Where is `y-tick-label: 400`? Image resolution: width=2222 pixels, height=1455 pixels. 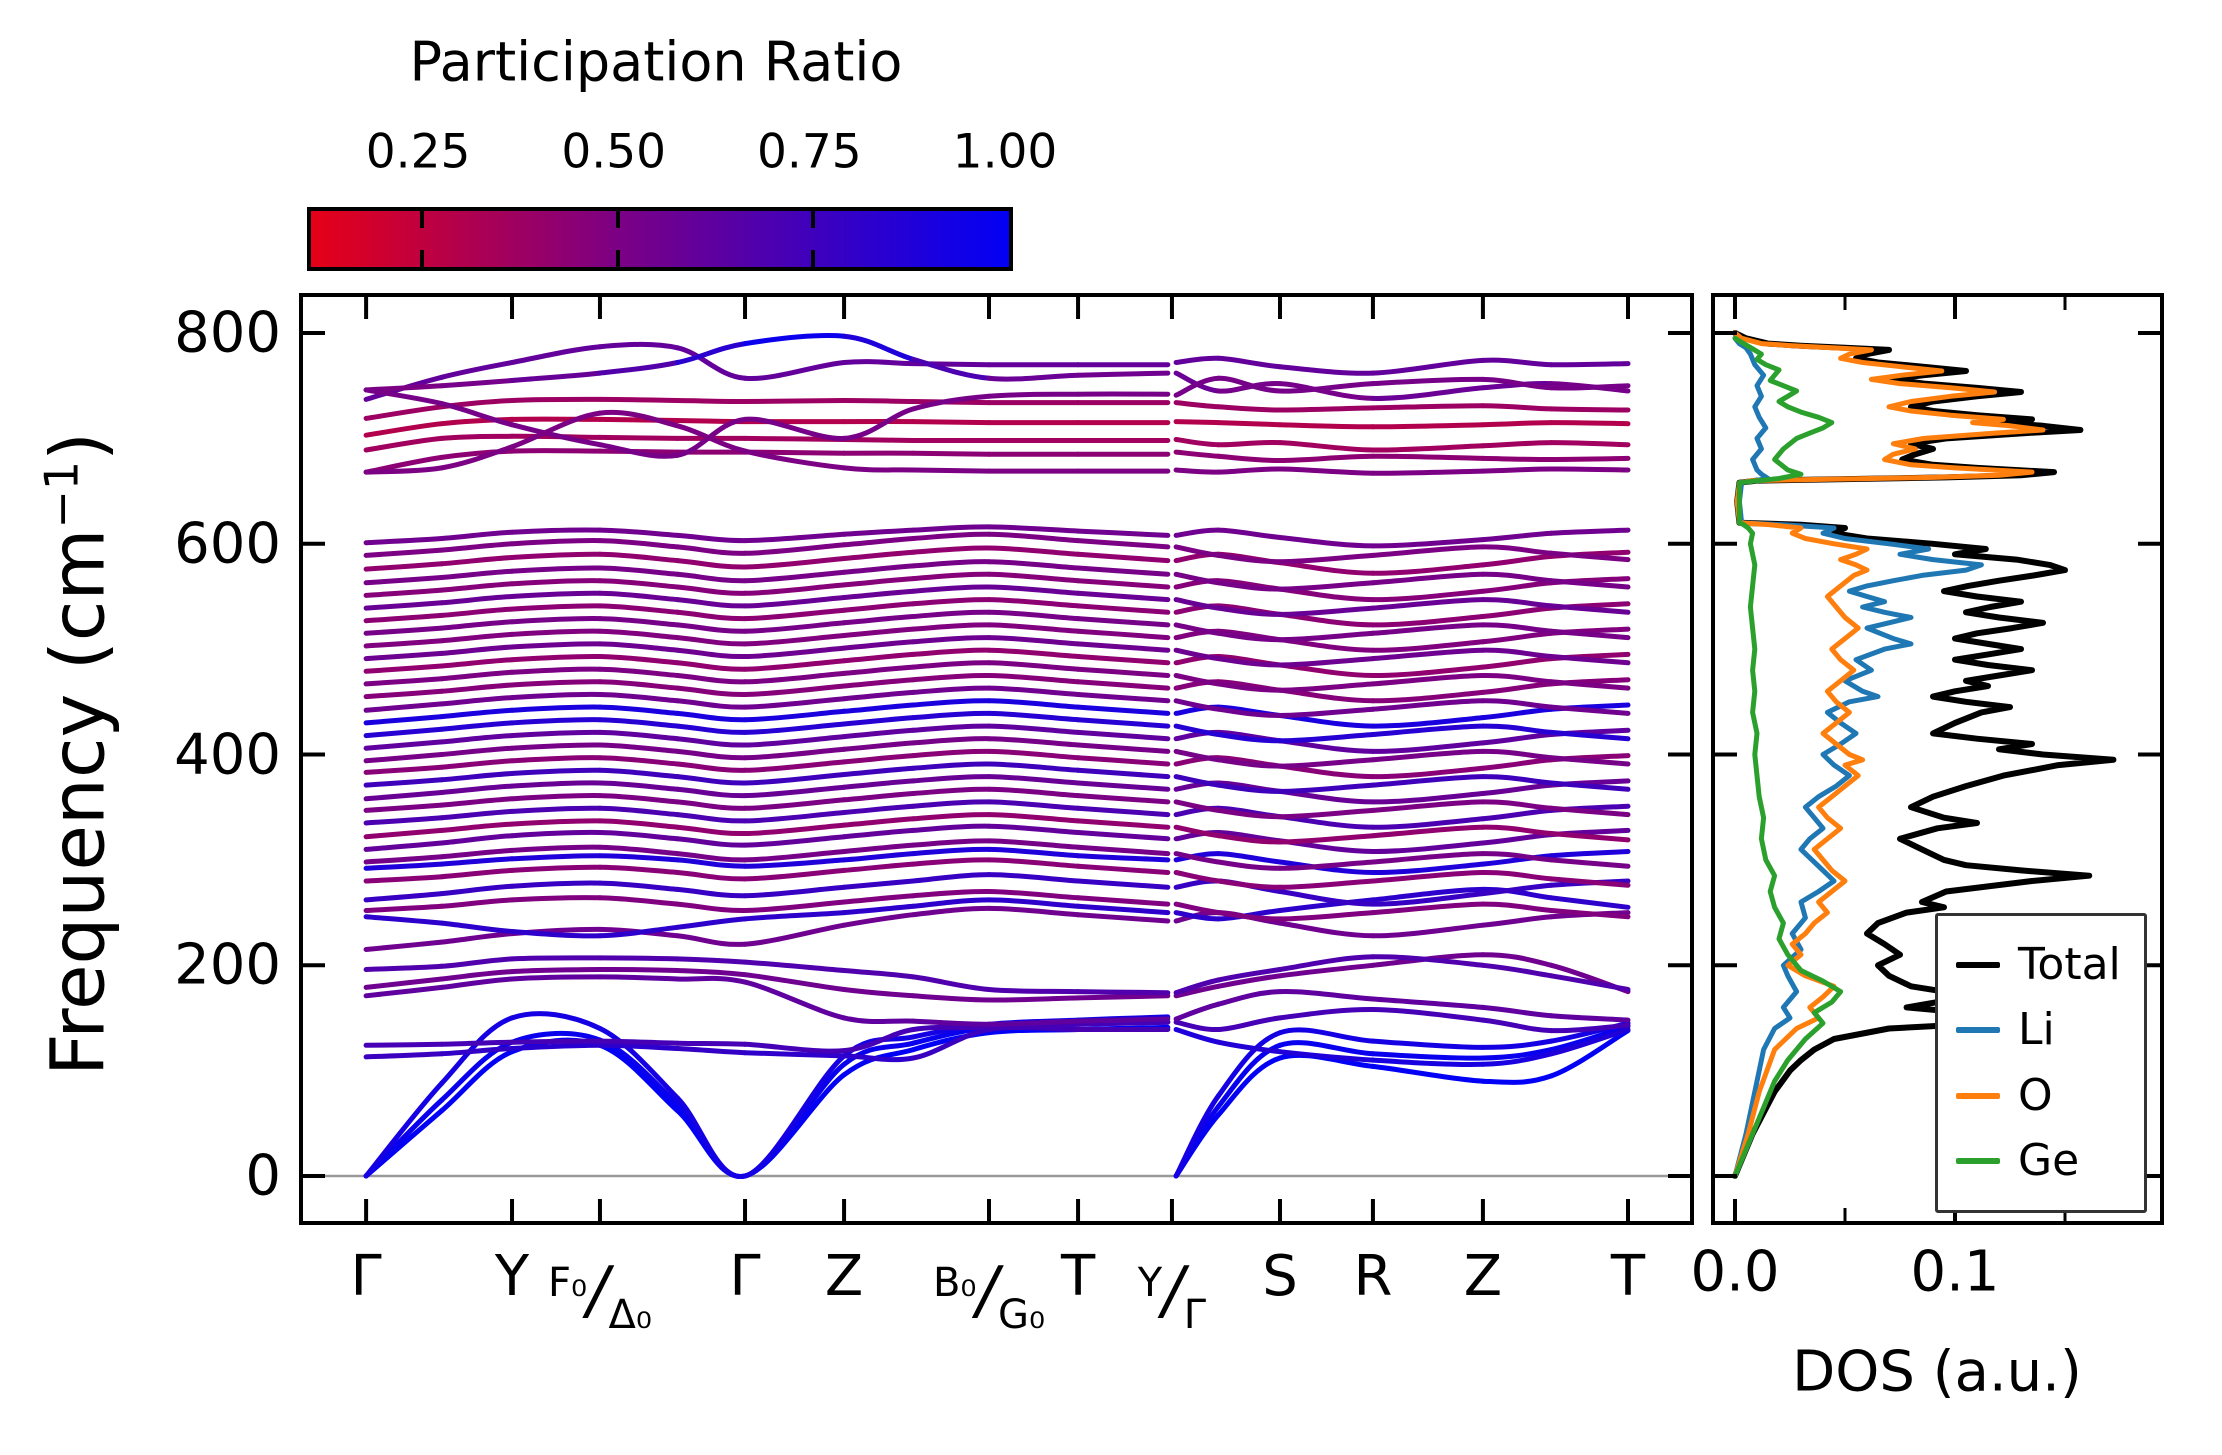
y-tick-label: 400 is located at coordinates (227, 755).